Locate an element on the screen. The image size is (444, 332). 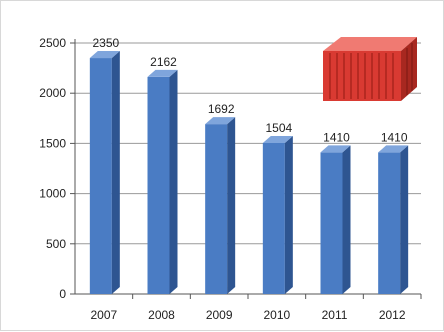
x-tick-label: 2009 is located at coordinates (219, 315).